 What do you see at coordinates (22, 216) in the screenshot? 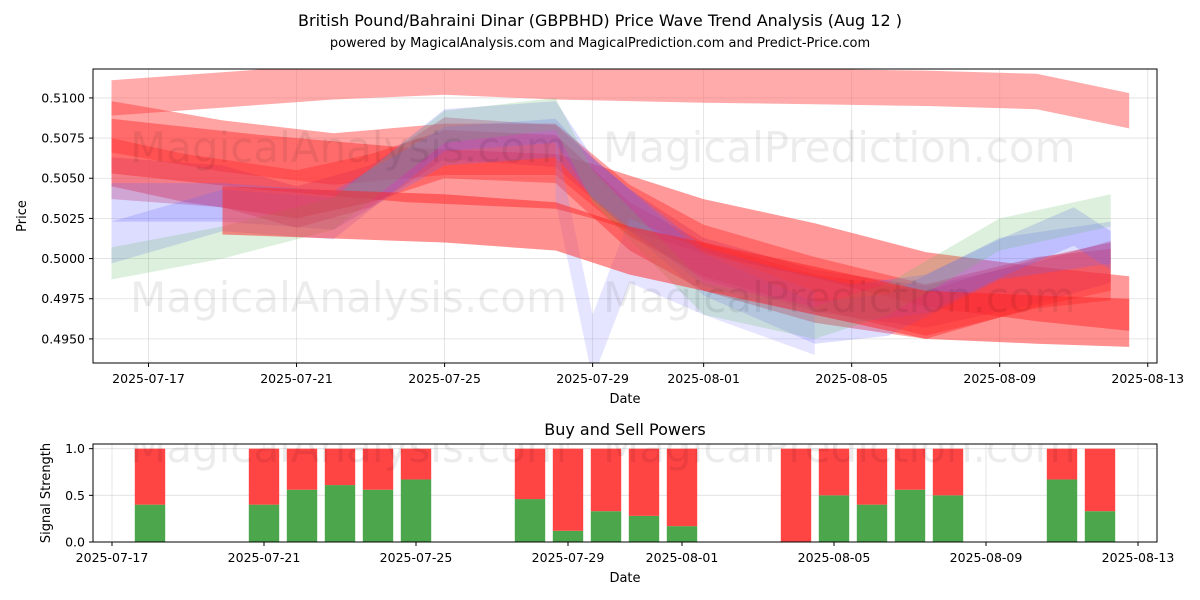
I see `price-y-axis-label: Price` at bounding box center [22, 216].